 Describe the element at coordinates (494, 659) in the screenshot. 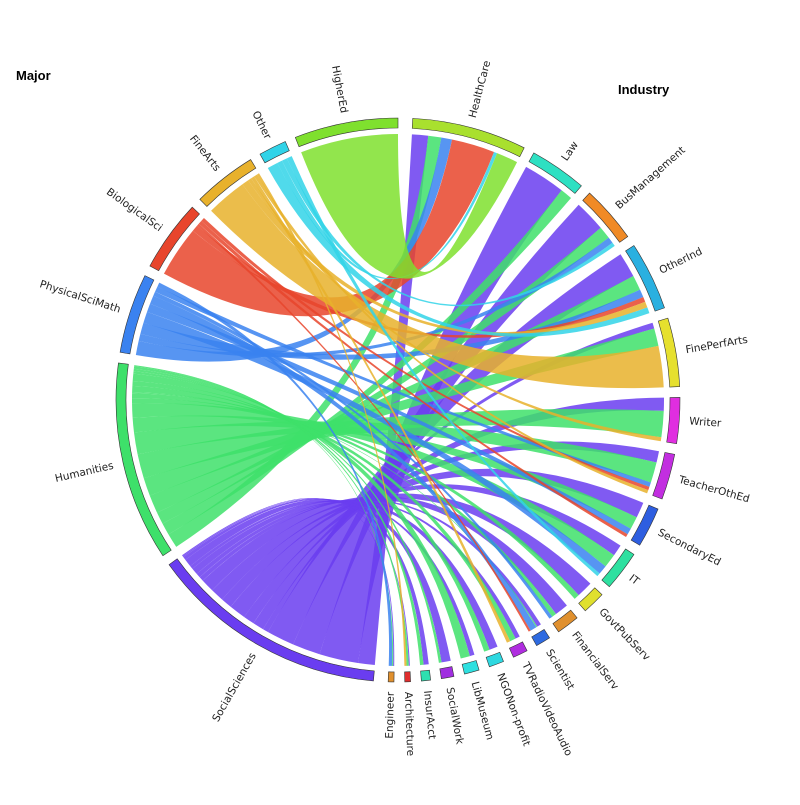

I see `arc-NGONon-profit` at that location.